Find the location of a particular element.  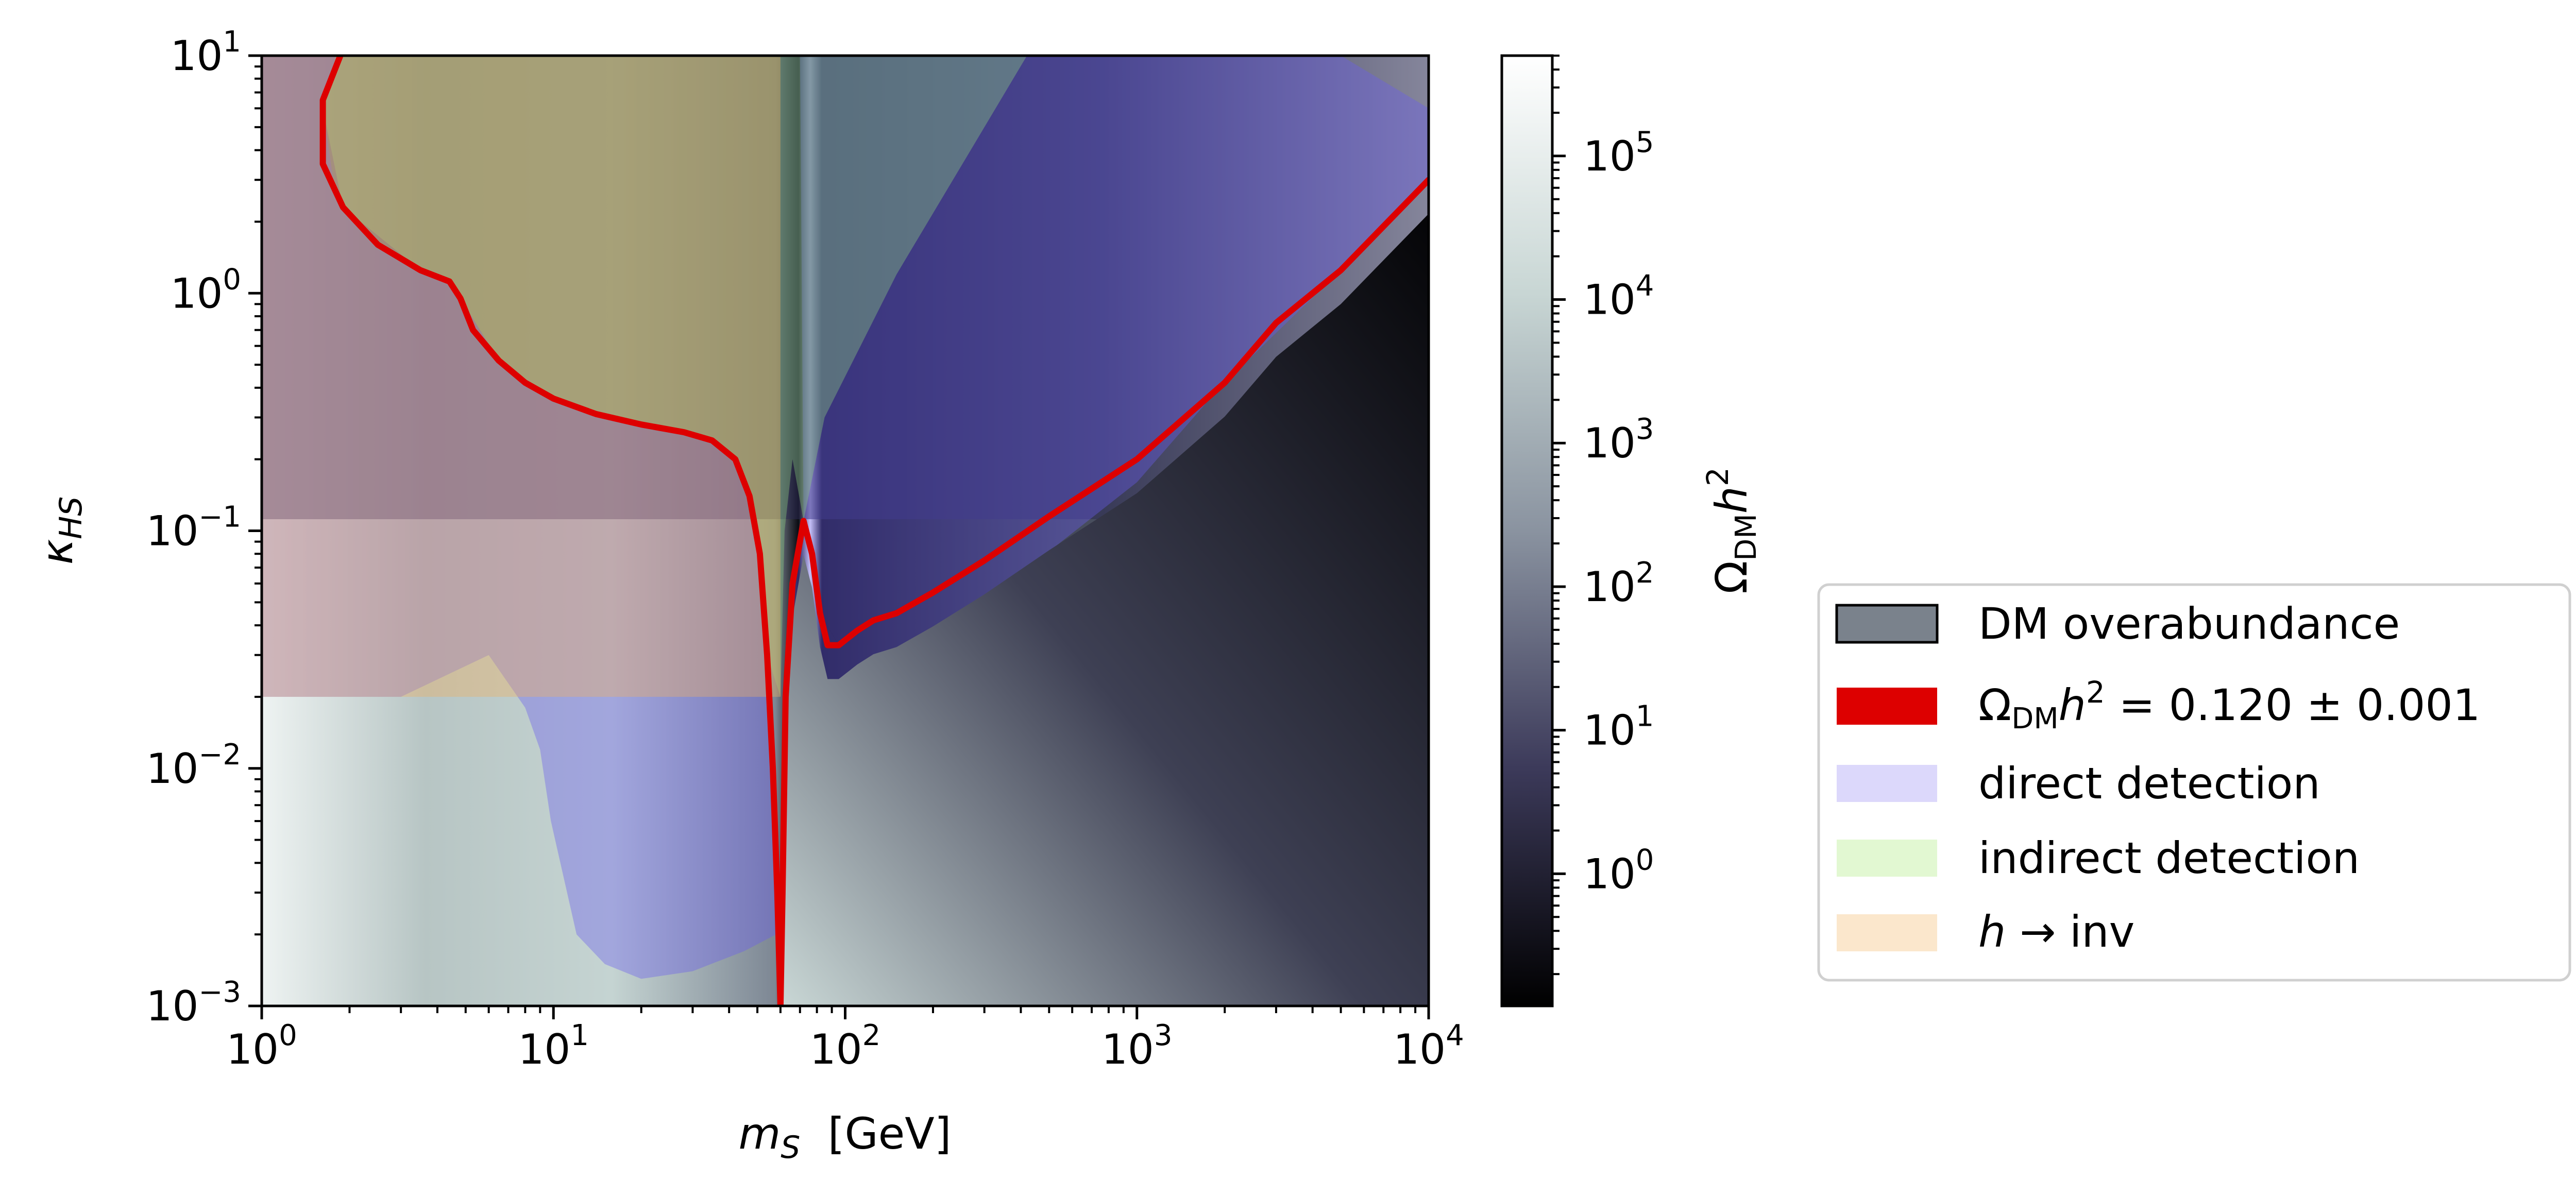

legend-relic-var: h is located at coordinates (2072, 705).